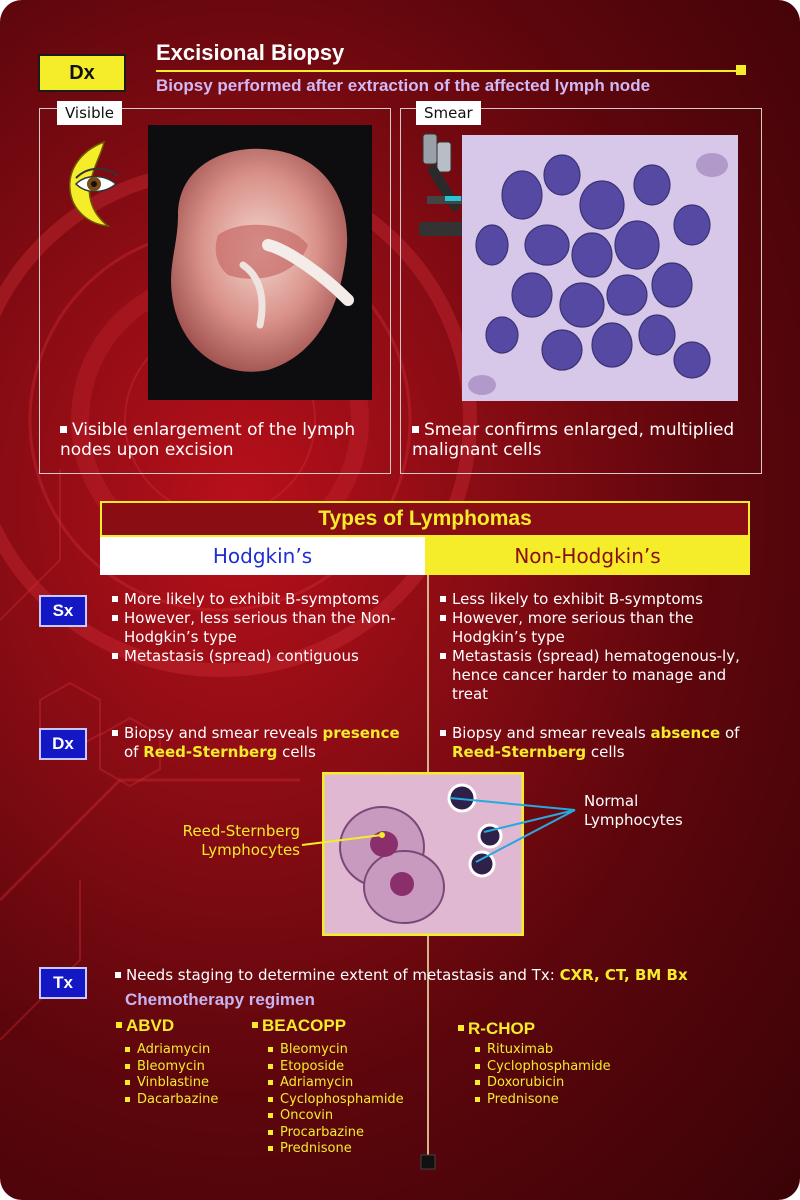 This screenshot has height=1200, width=800. What do you see at coordinates (543, 1050) in the screenshot?
I see `drug-item: Rituximab` at bounding box center [543, 1050].